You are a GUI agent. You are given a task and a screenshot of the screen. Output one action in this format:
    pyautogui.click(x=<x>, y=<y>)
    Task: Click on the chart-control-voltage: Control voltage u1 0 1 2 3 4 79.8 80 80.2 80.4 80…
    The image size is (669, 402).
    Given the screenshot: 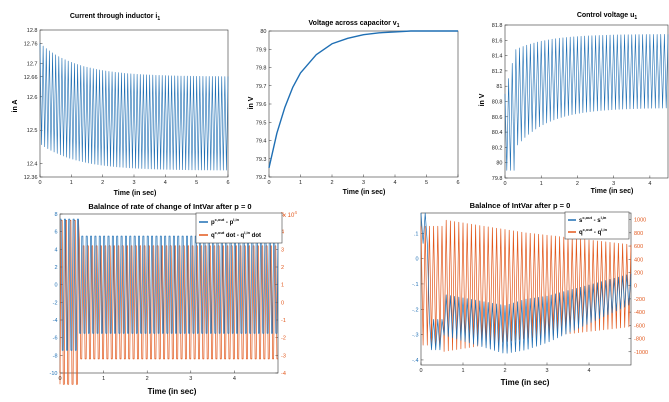 What is the action you would take?
    pyautogui.click(x=574, y=103)
    